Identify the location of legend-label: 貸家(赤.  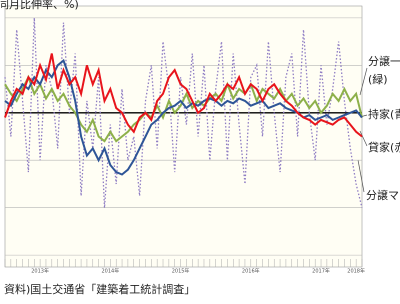
(384, 147).